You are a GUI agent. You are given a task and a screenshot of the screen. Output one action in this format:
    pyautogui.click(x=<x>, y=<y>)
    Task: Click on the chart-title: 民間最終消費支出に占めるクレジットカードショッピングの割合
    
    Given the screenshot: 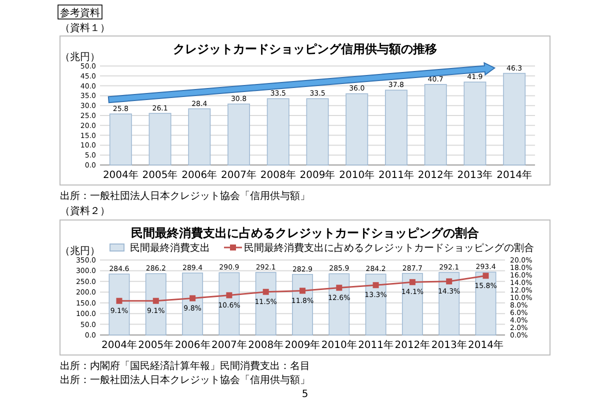 What is the action you would take?
    pyautogui.click(x=305, y=233)
    